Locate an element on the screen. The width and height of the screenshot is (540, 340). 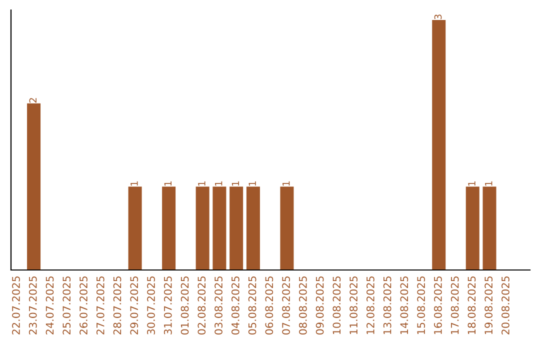
x-tick-label: 27.07.2025 is located at coordinates (100, 305).